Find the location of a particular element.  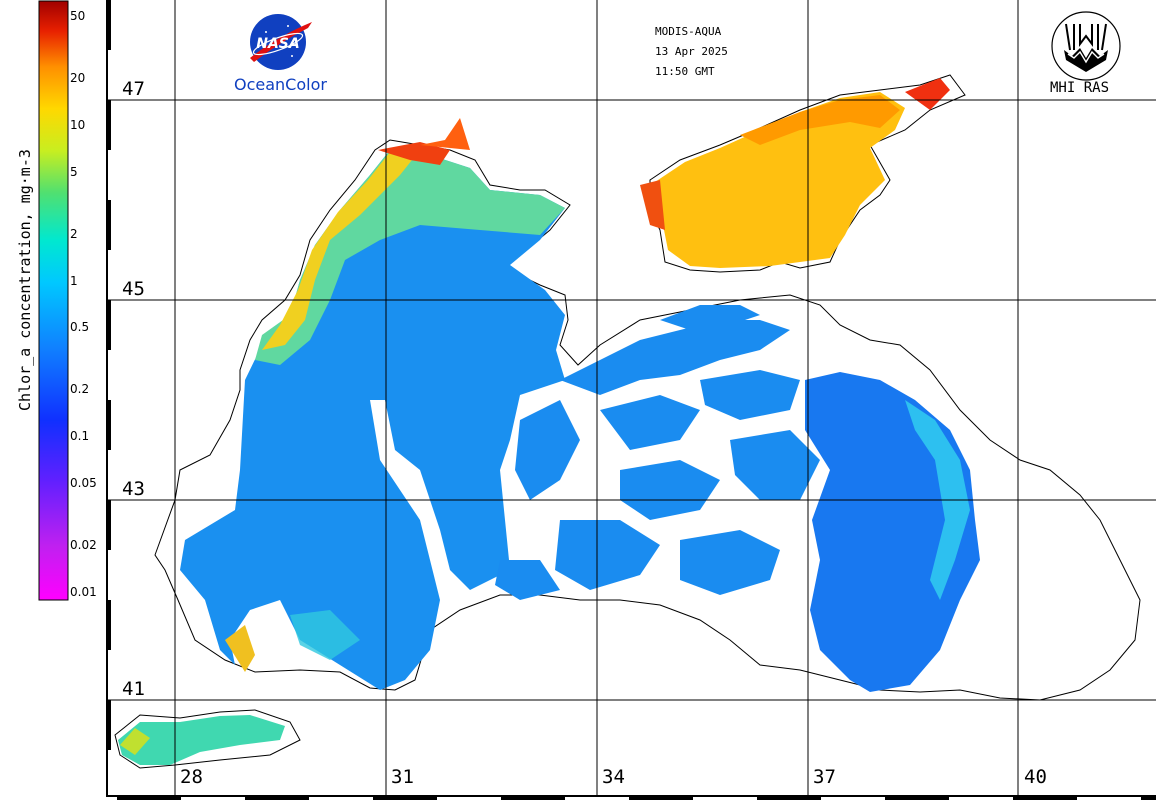

colorbar-tick-label: 0.2 is located at coordinates (80, 389).